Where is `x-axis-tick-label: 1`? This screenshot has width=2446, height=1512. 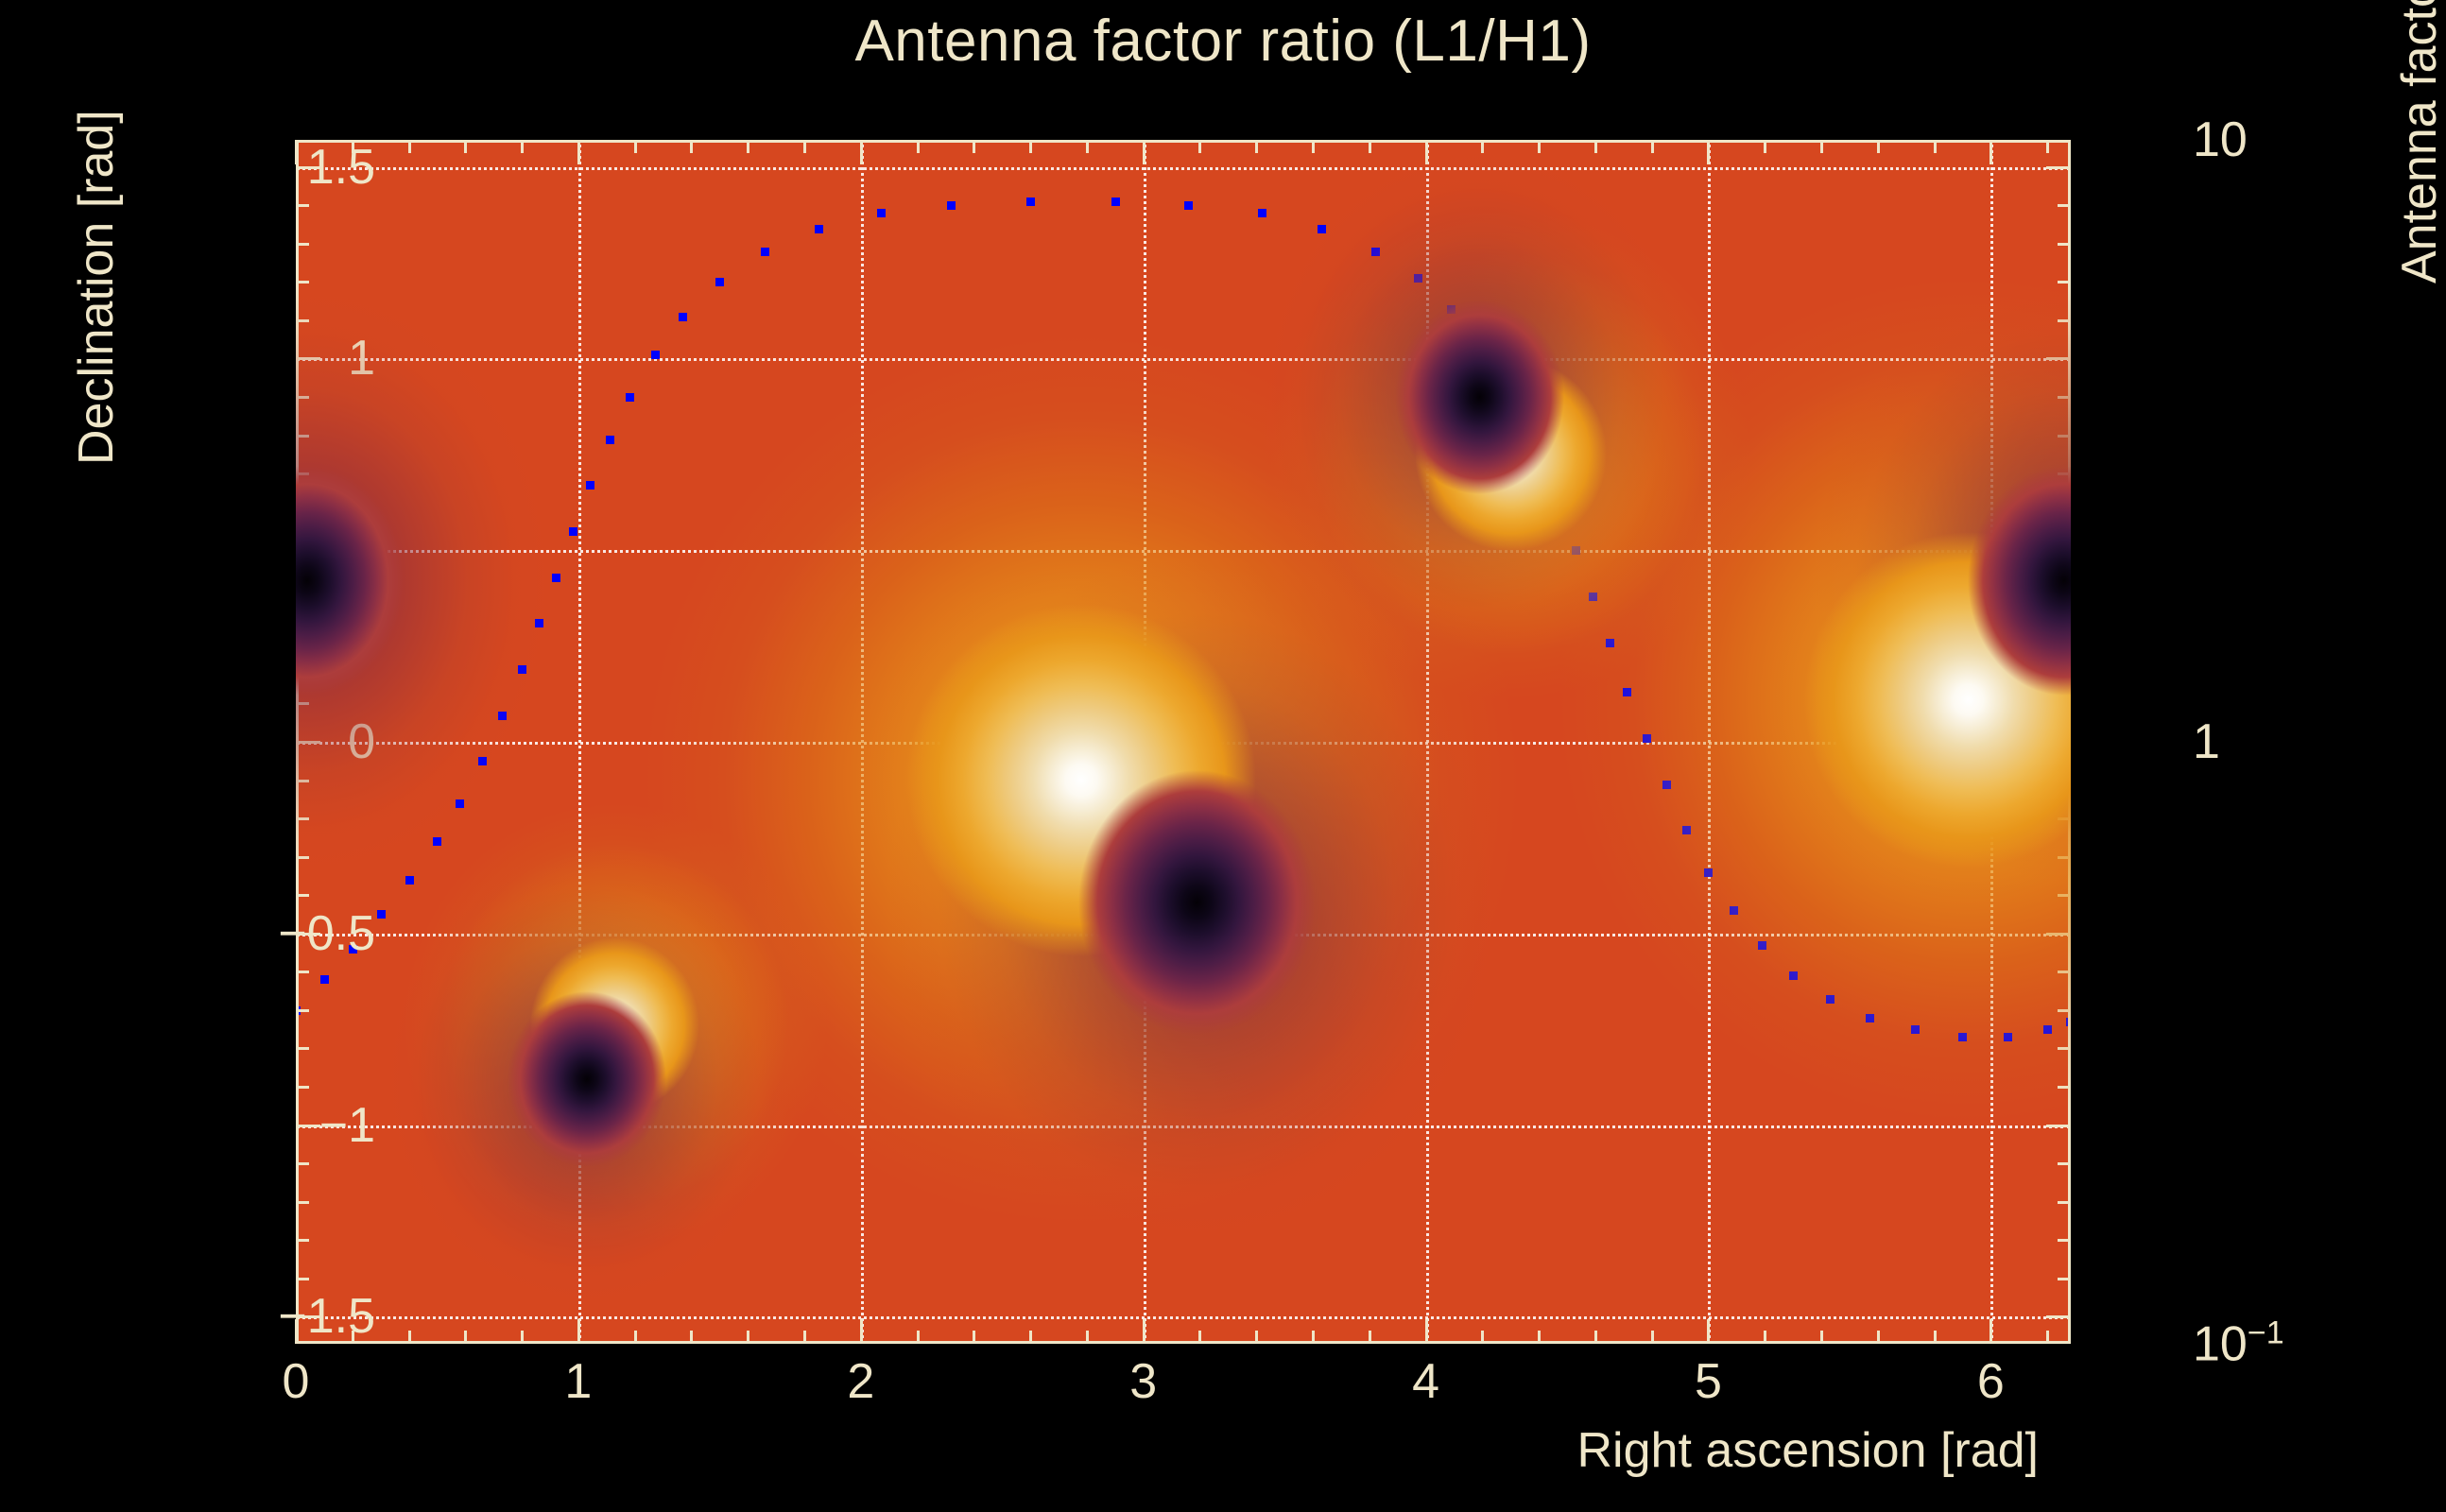 x-axis-tick-label: 1 is located at coordinates (578, 1381).